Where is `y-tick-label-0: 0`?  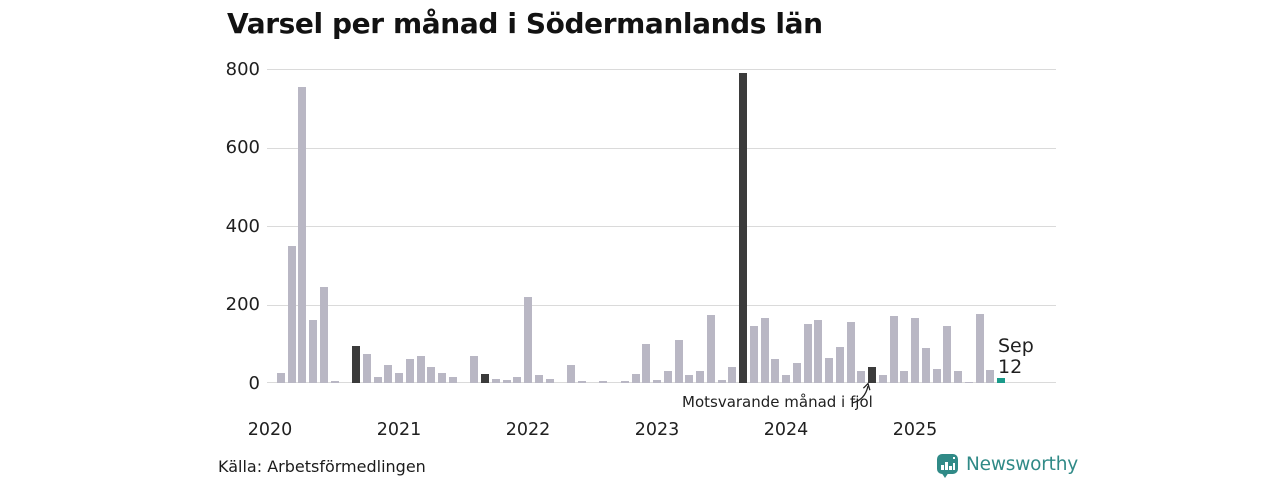 y-tick-label-0: 0 is located at coordinates (254, 383).